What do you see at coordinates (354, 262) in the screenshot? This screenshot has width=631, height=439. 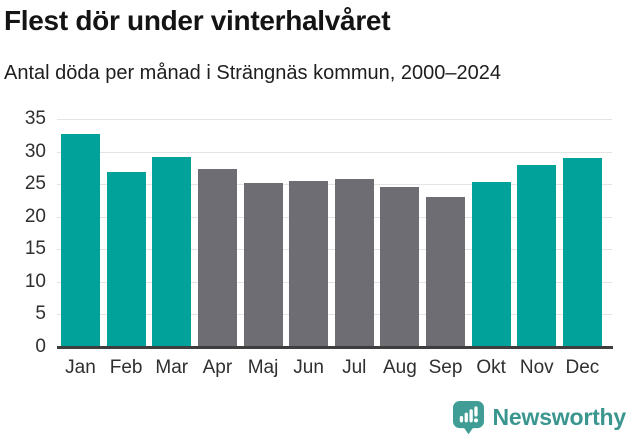 I see `bar-jul` at bounding box center [354, 262].